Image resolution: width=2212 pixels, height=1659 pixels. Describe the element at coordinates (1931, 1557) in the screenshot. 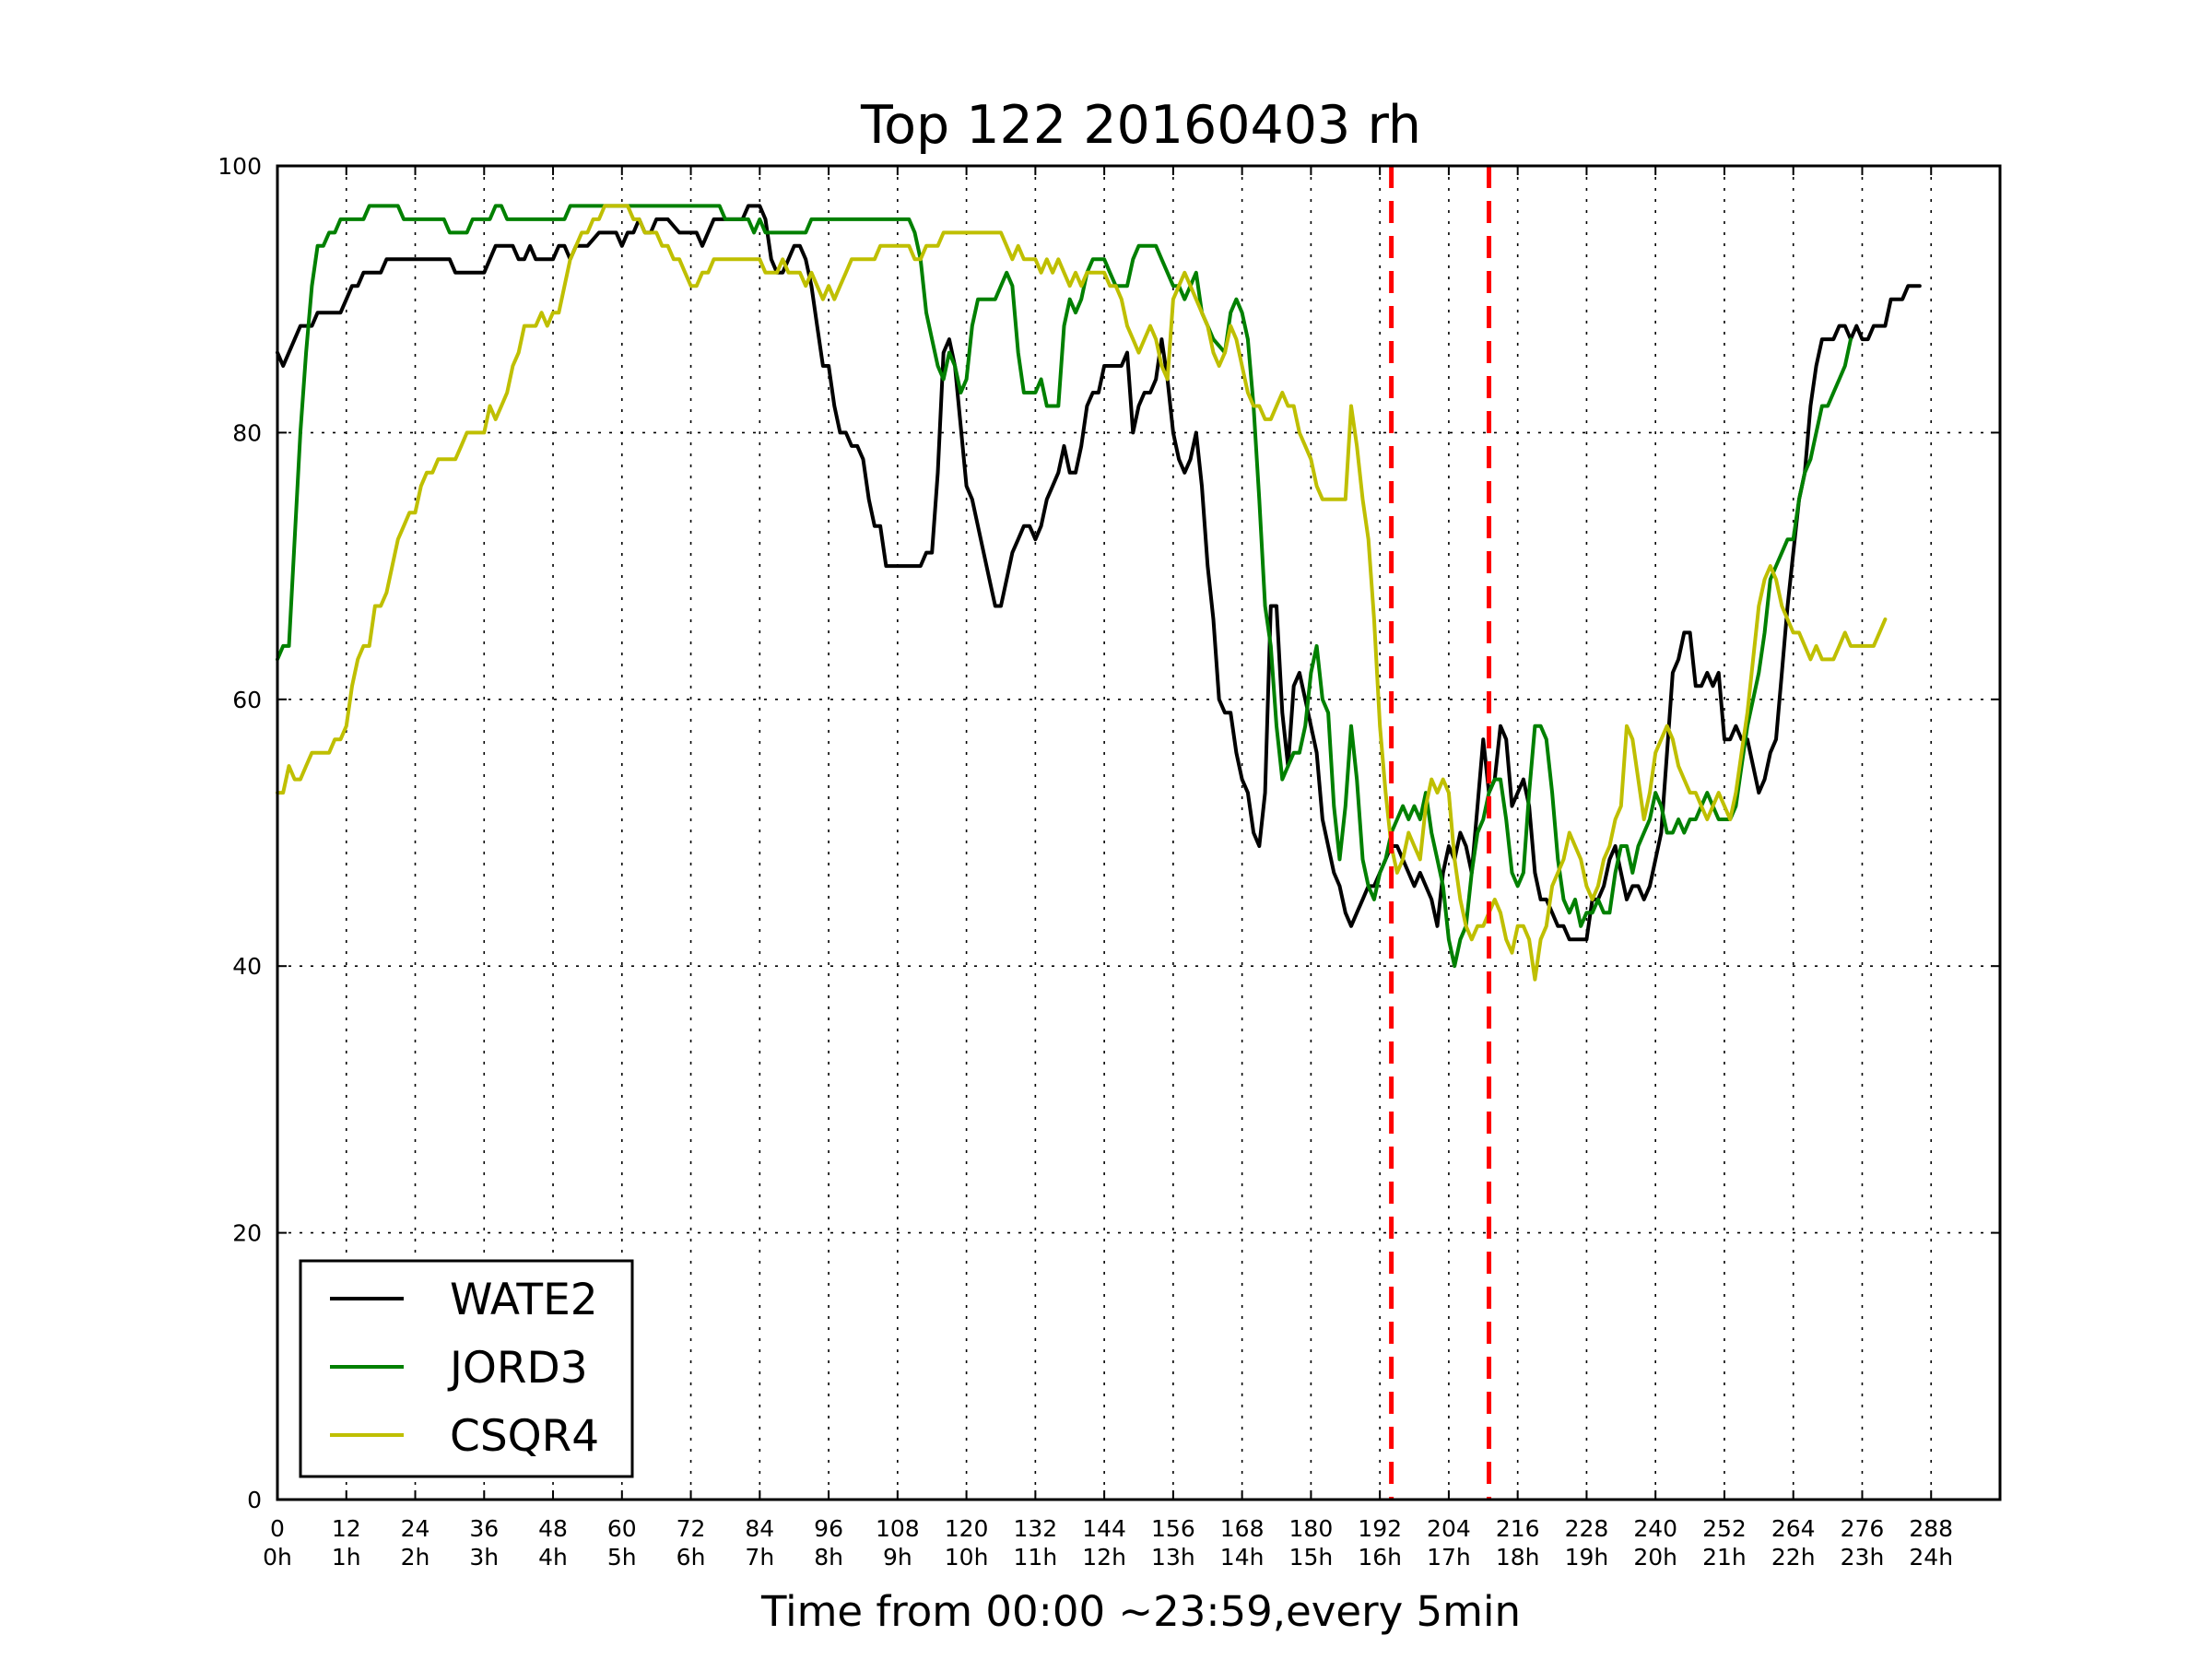

I see `x-tick-label-hour: 24h` at that location.